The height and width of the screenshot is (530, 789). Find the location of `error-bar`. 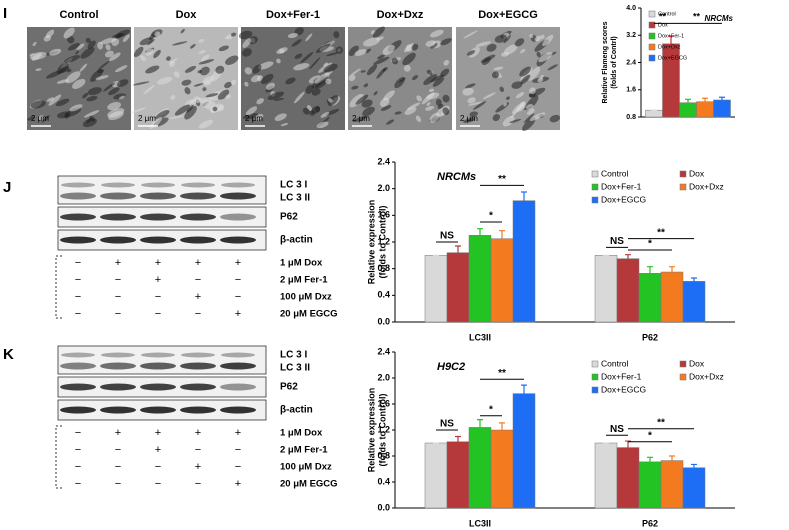

error-bar is located at coordinates (524, 389).